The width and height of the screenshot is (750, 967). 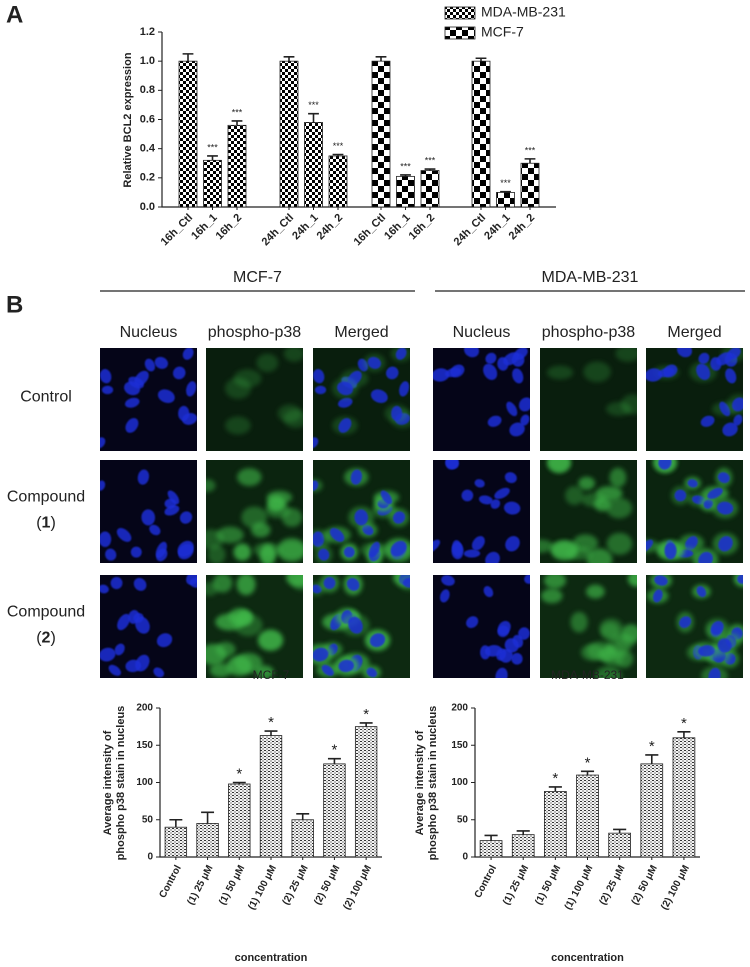 What do you see at coordinates (397, 227) in the screenshot?
I see `x-tick-label: 16h_1` at bounding box center [397, 227].